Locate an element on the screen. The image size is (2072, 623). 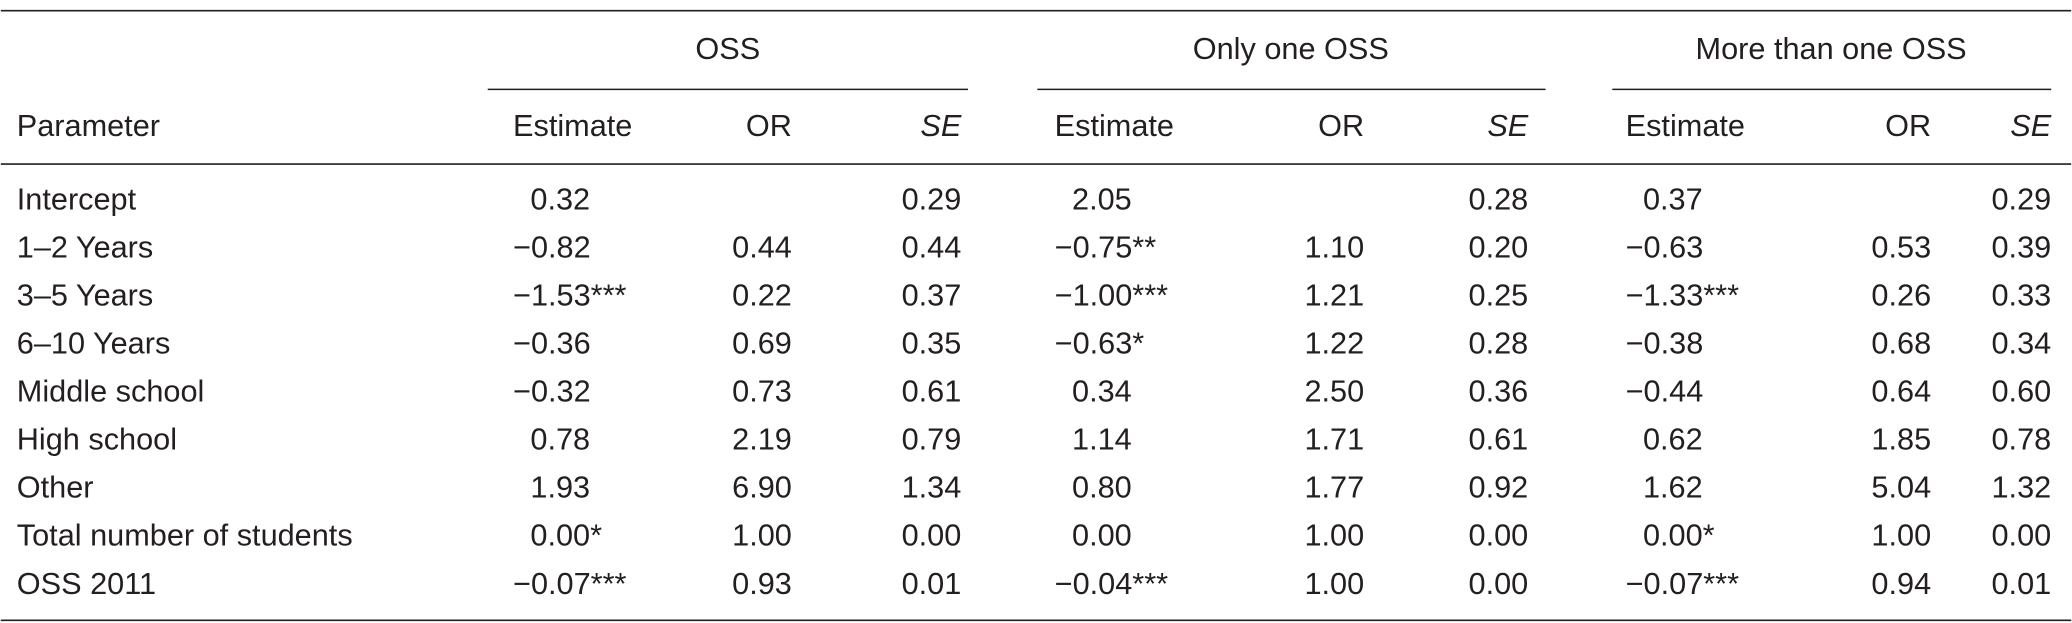
cell: 0.25 is located at coordinates (1499, 295).